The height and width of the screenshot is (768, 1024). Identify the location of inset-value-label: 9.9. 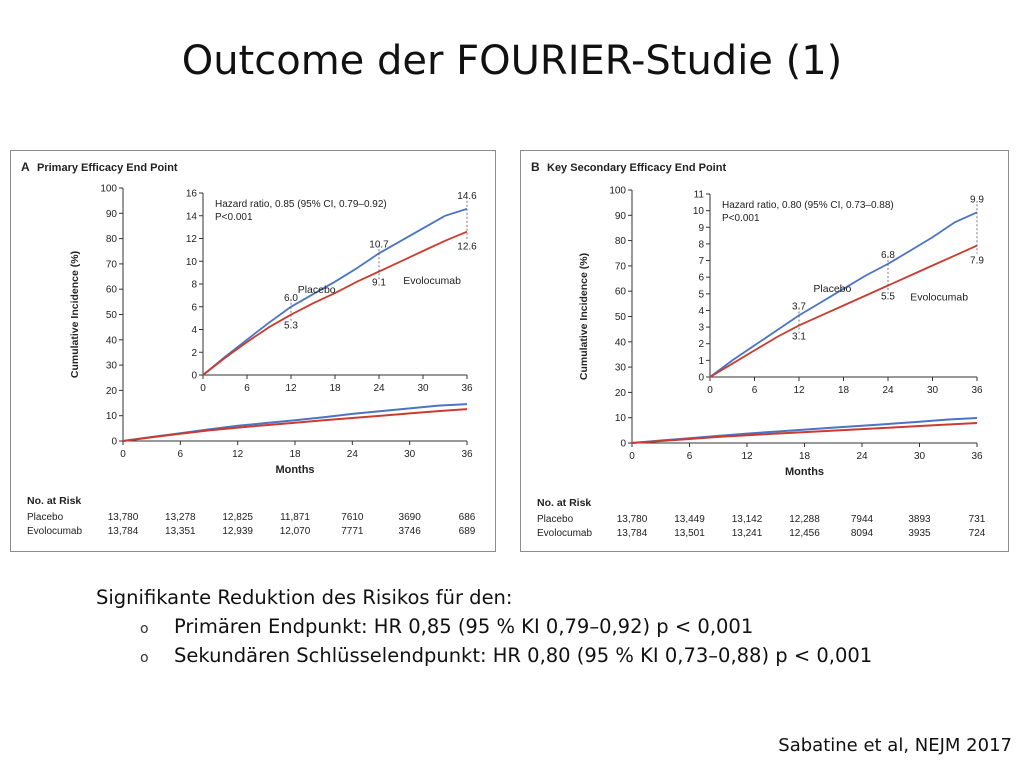
(977, 199).